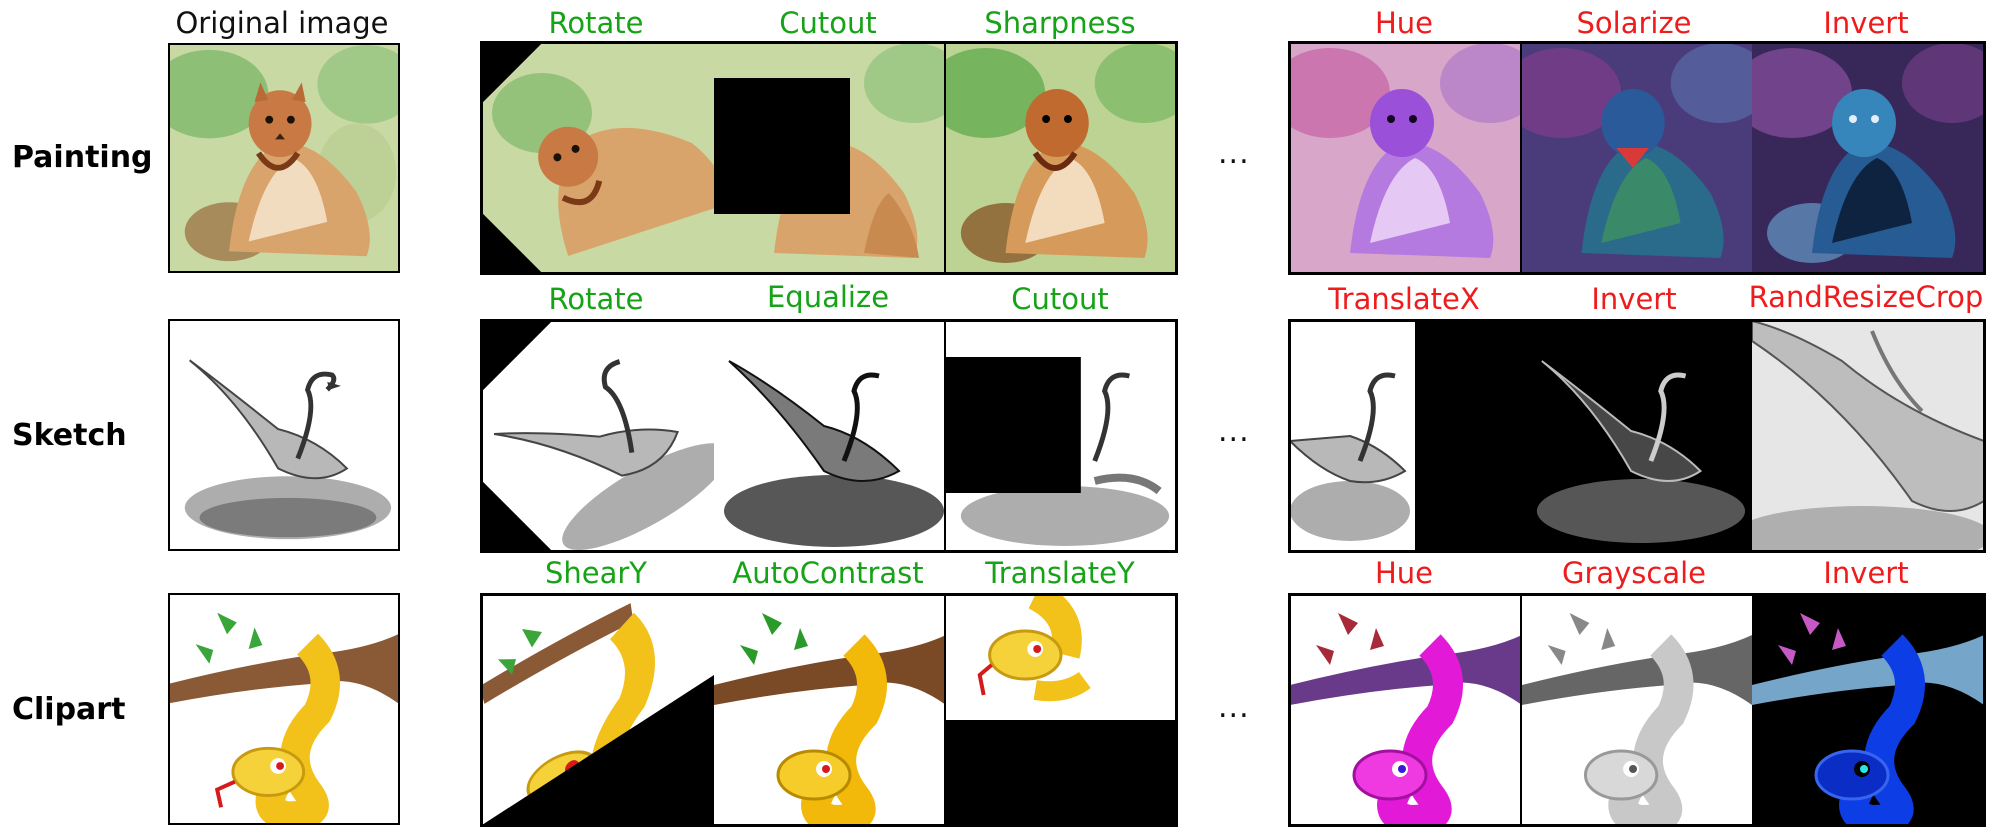  I want to click on aug-label-sketch-invert: Invert, so click(1634, 299).